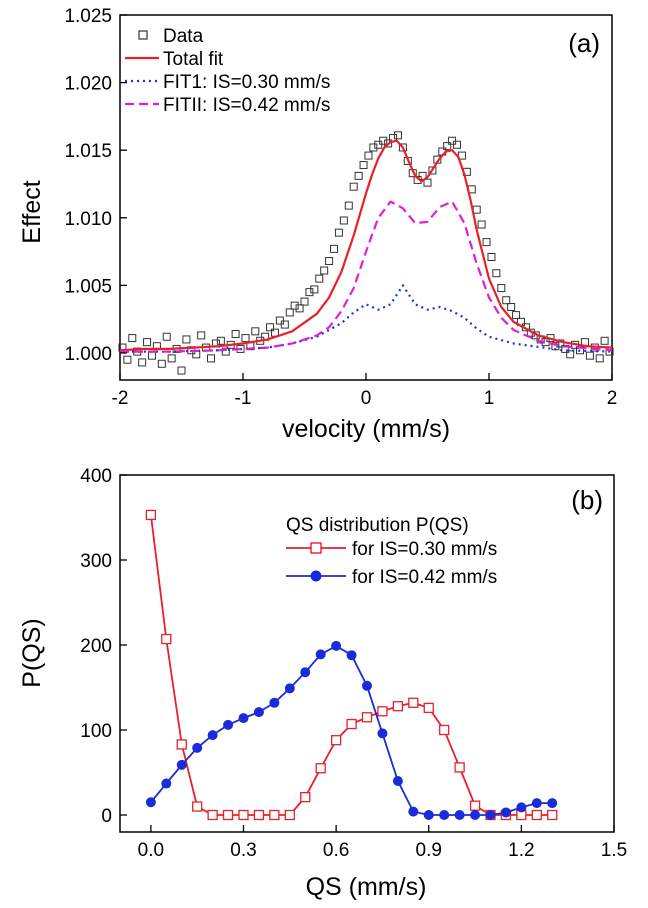 The height and width of the screenshot is (908, 648). Describe the element at coordinates (151, 850) in the screenshot. I see `panel-b-x-tick-label: 0.0` at that location.